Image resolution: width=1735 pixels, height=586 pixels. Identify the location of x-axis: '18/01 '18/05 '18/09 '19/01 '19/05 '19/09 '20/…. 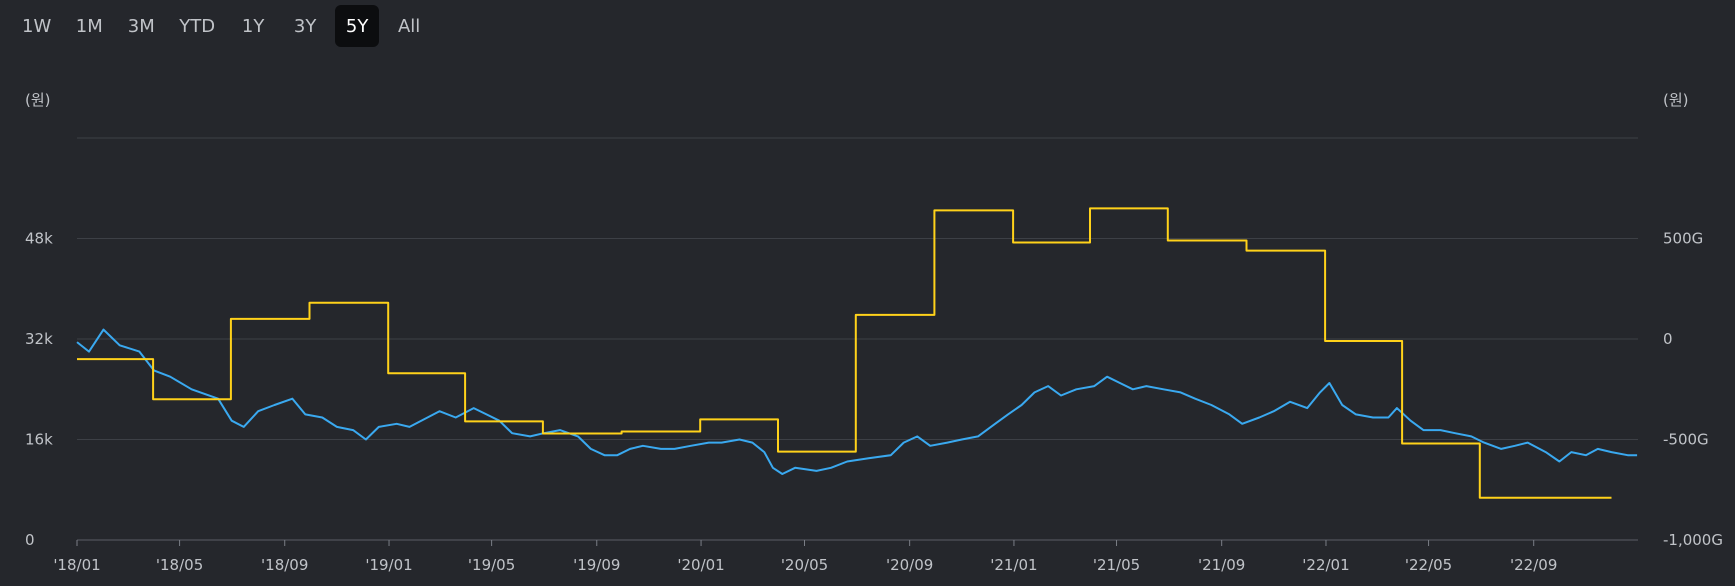
(805, 557).